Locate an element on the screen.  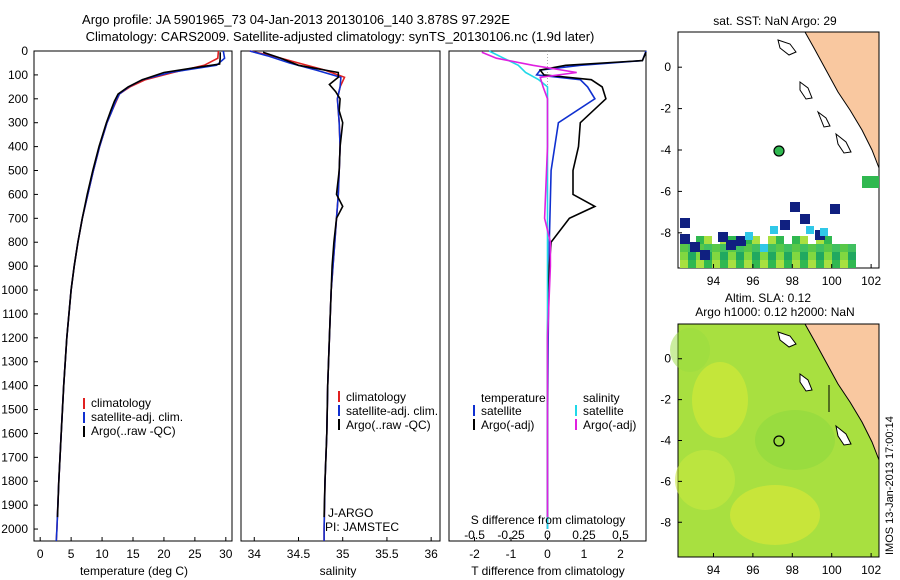
depth-tick-label: 100 is located at coordinates (18, 75).